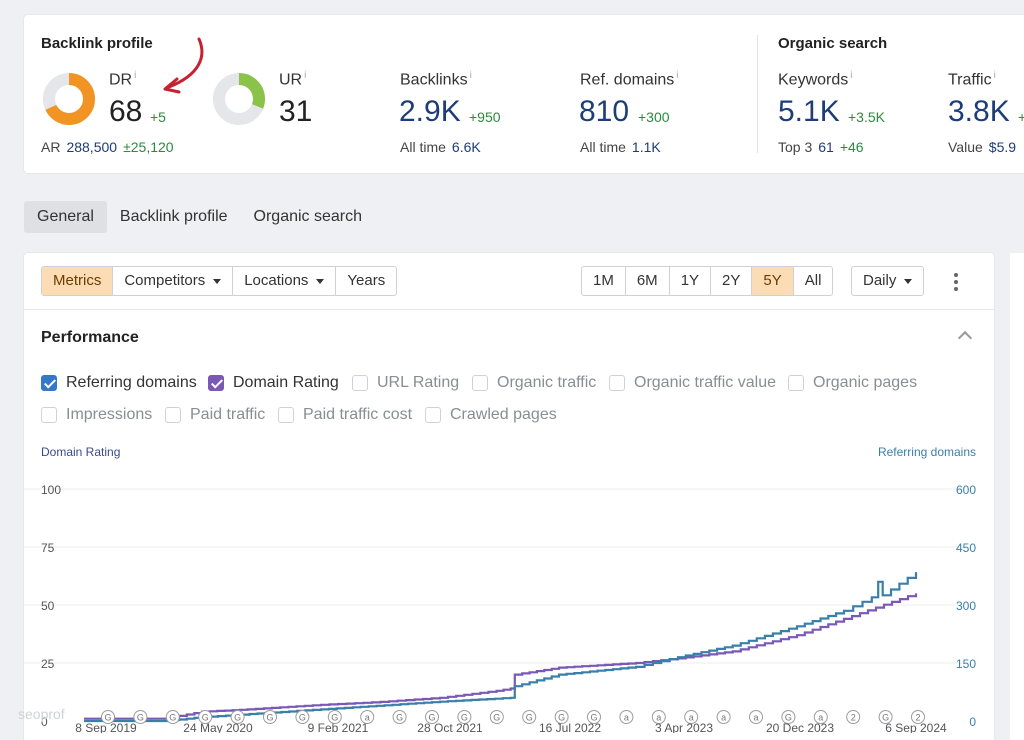  What do you see at coordinates (603, 280) in the screenshot?
I see `range-1m: 1M` at bounding box center [603, 280].